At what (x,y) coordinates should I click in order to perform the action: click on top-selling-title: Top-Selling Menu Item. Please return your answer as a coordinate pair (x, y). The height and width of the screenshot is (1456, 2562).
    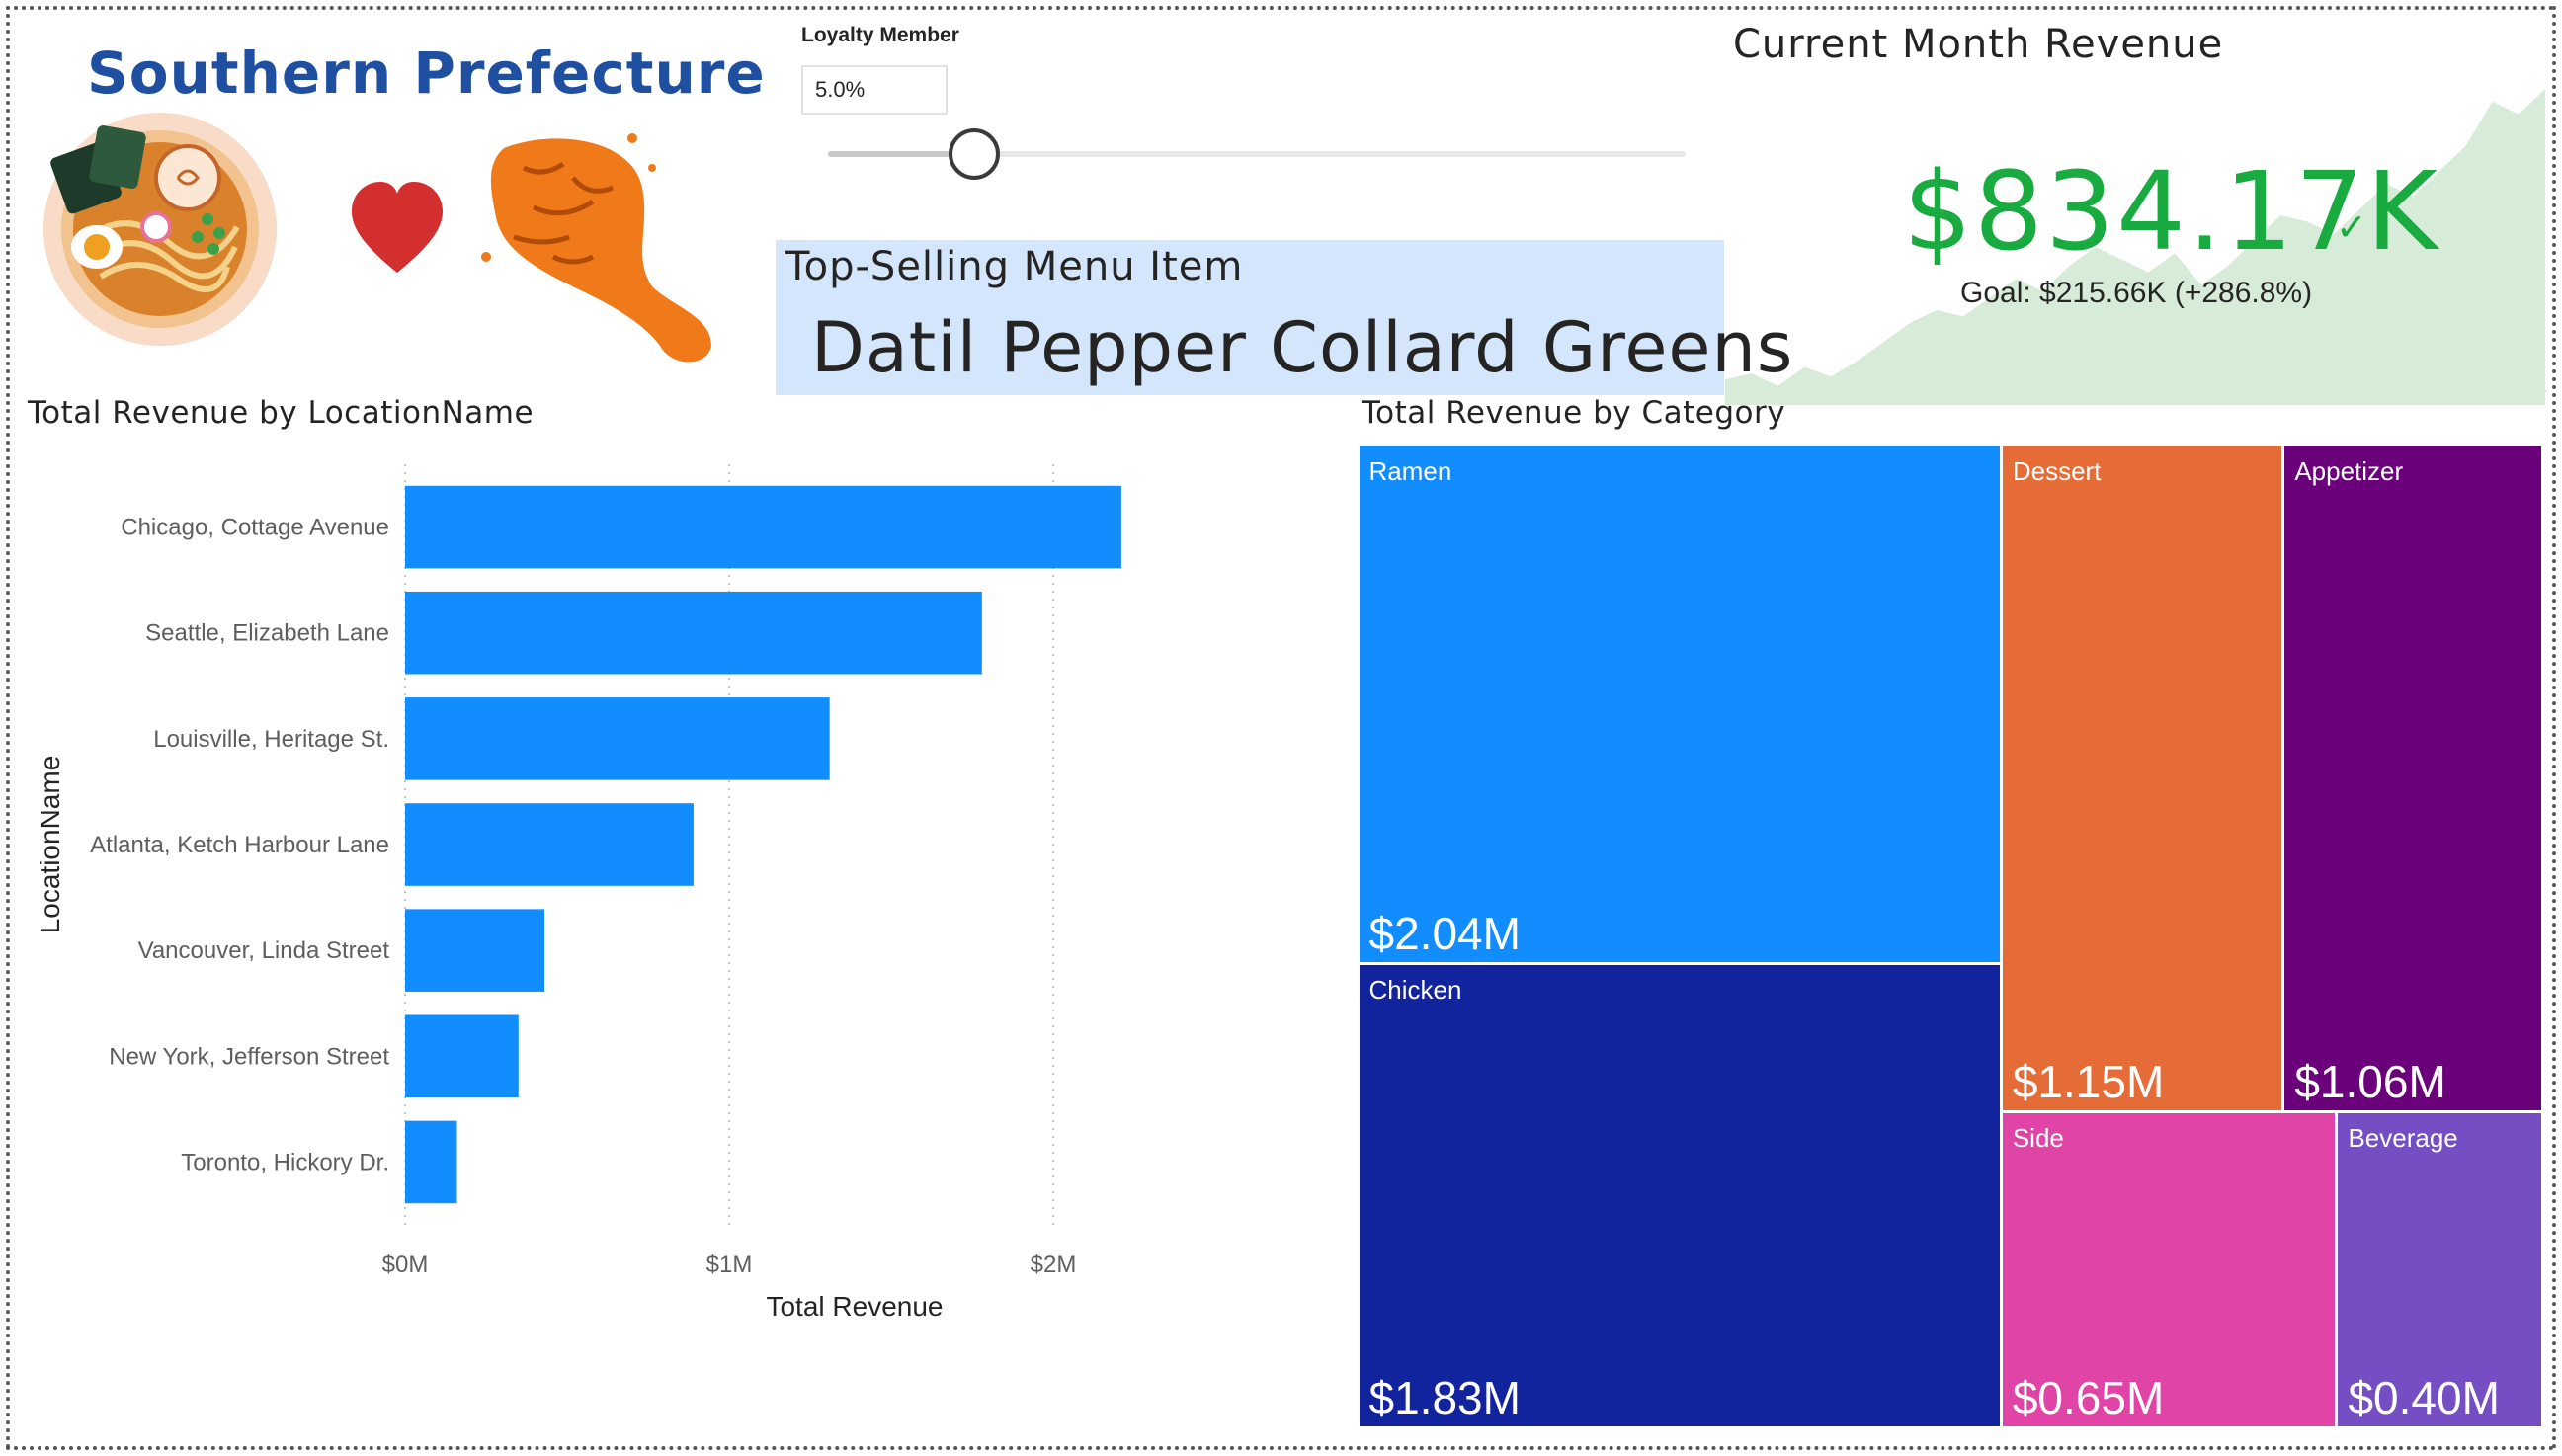
    Looking at the image, I should click on (1014, 266).